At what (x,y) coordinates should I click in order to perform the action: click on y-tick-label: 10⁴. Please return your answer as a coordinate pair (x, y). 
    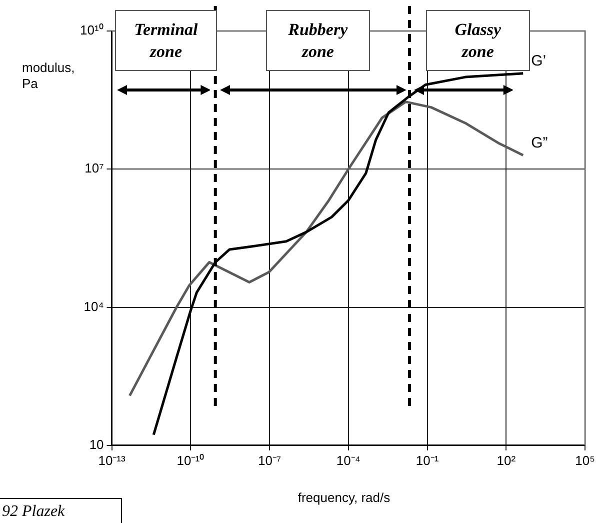
    Looking at the image, I should click on (94, 306).